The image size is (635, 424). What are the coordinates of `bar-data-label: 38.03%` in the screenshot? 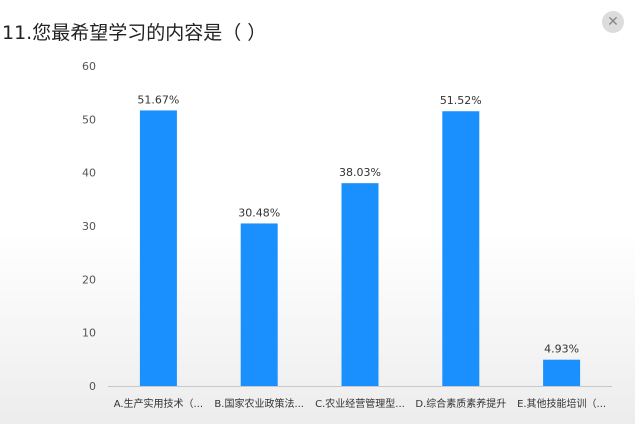 It's located at (360, 172).